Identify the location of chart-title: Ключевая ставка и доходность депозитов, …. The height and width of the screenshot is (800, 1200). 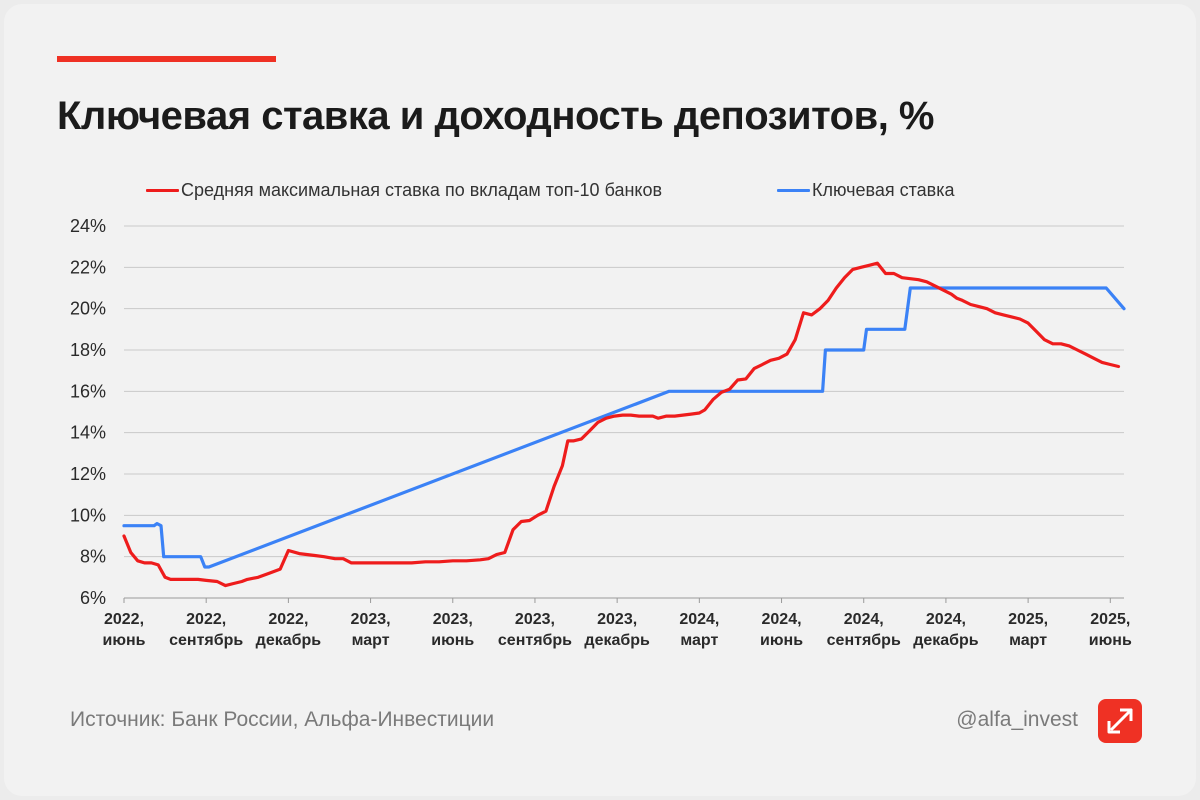
(495, 116).